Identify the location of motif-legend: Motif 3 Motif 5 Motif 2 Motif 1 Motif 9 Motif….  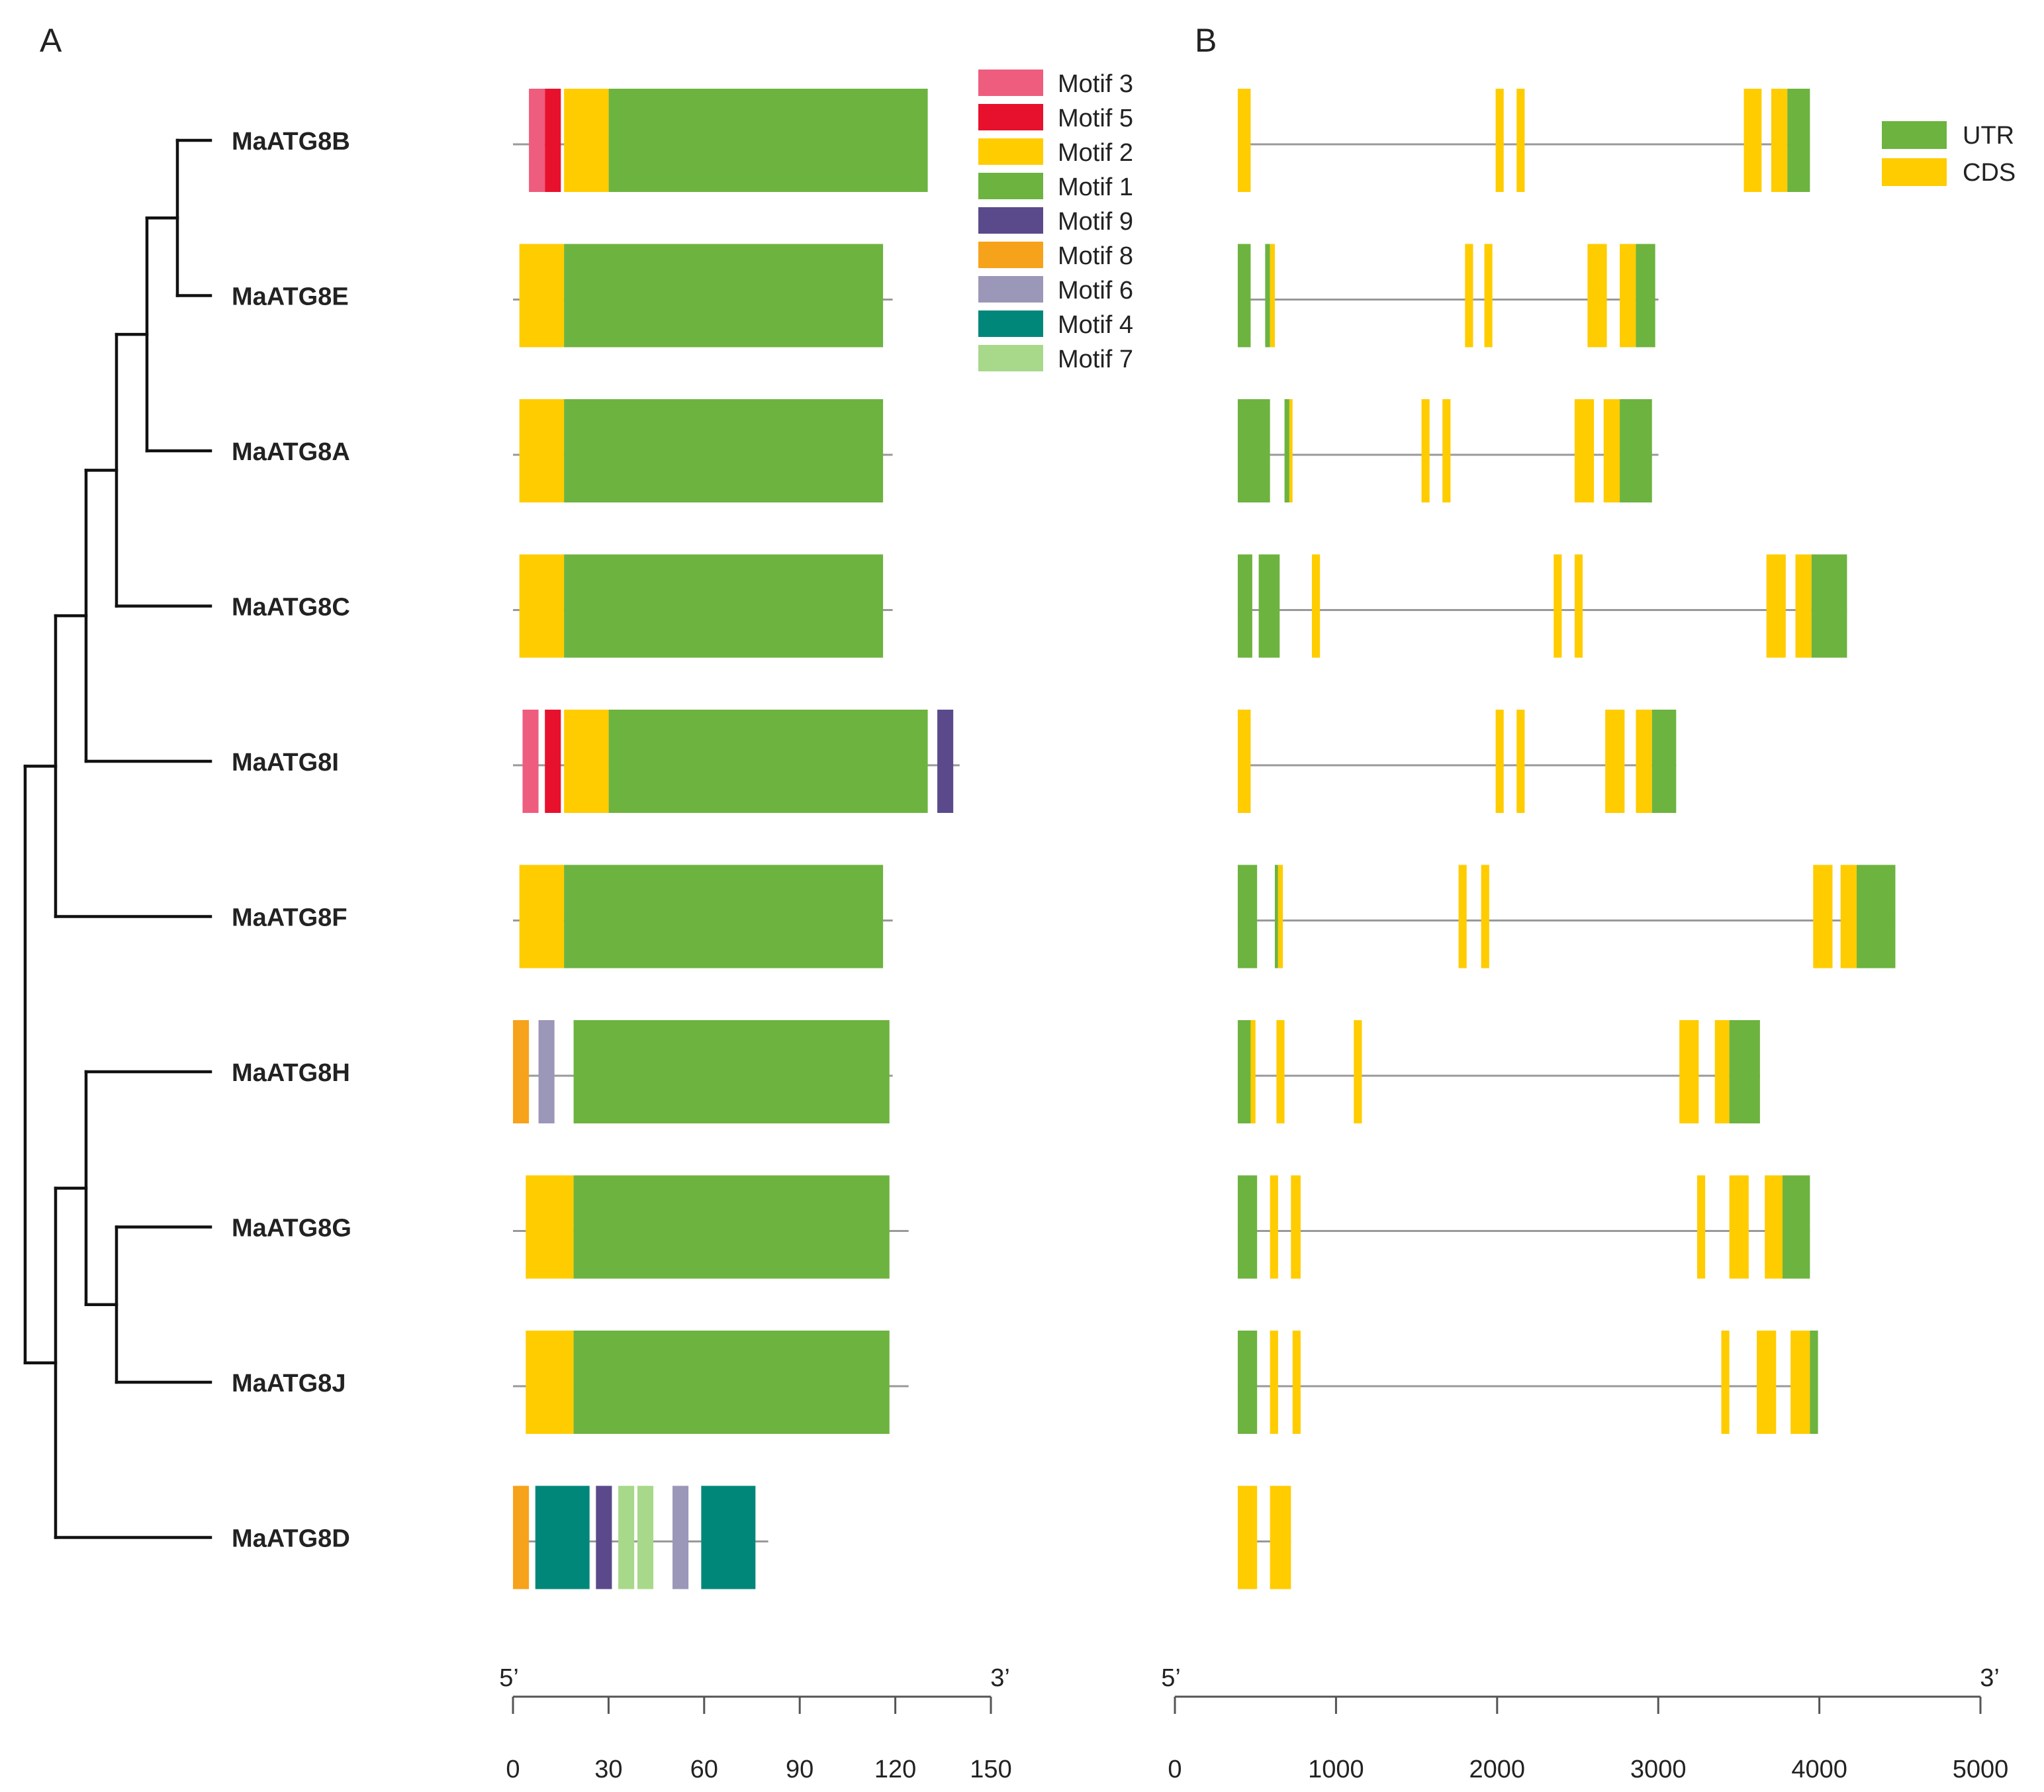
(1055, 221).